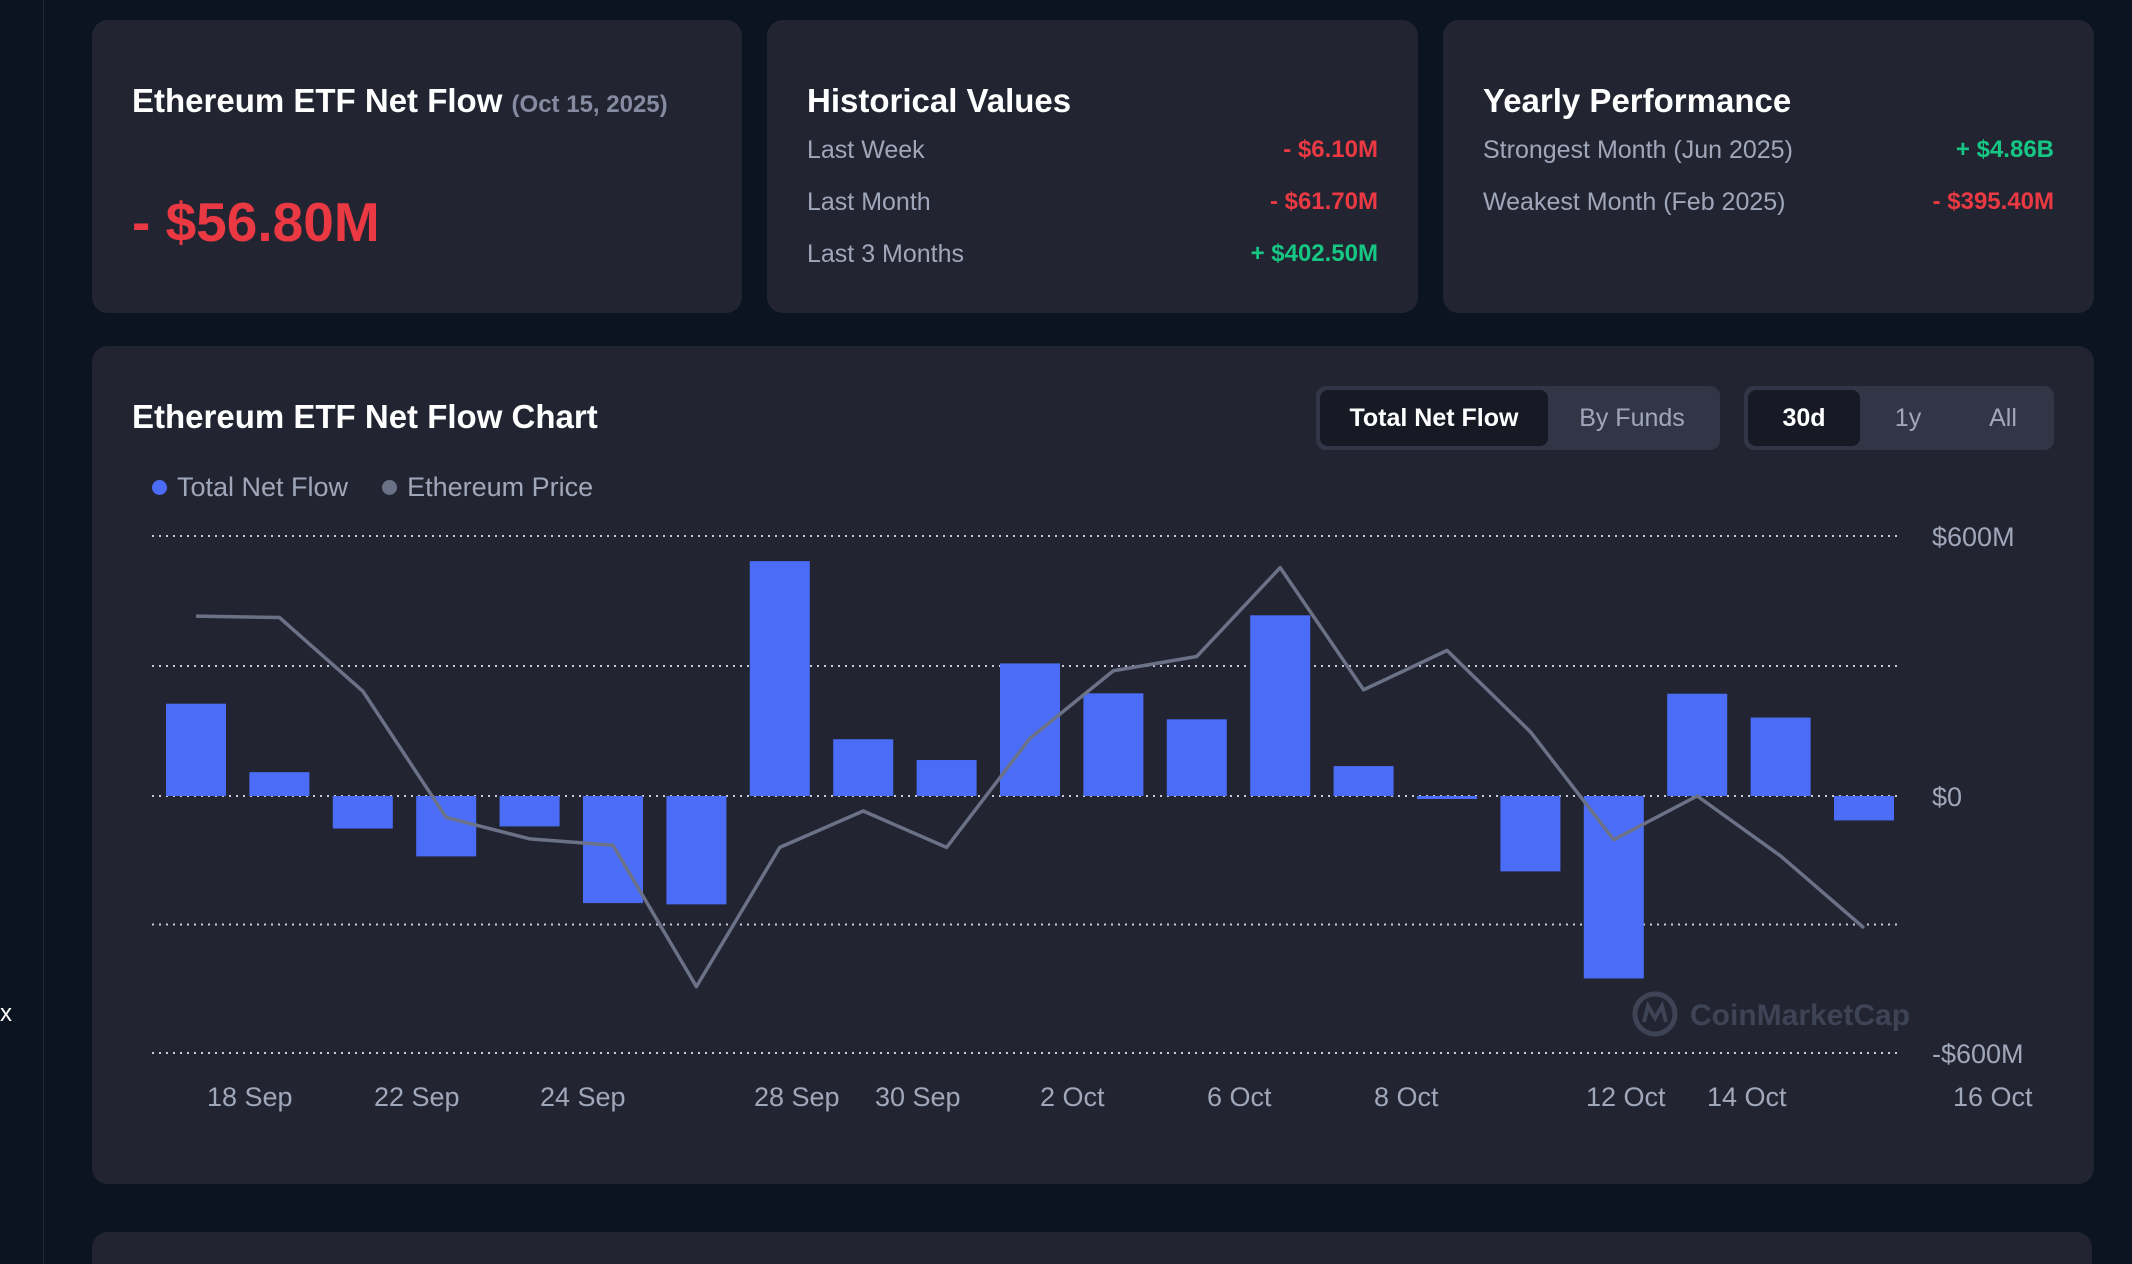  What do you see at coordinates (1434, 418) in the screenshot?
I see `tab-total-net-flow: Total Net Flow` at bounding box center [1434, 418].